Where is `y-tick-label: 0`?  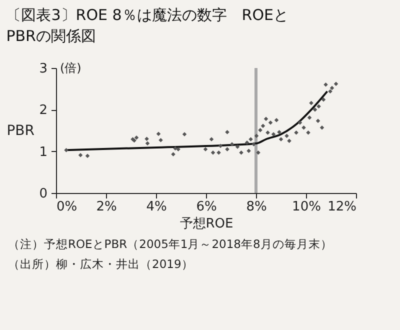 y-tick-label: 0 is located at coordinates (43, 194).